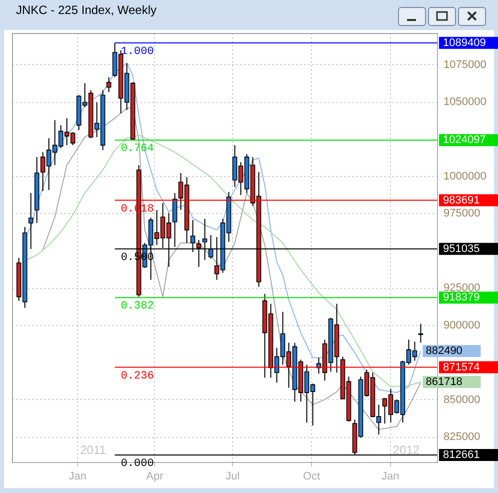  Describe the element at coordinates (444, 382) in the screenshot. I see `data-label: 861718` at that location.